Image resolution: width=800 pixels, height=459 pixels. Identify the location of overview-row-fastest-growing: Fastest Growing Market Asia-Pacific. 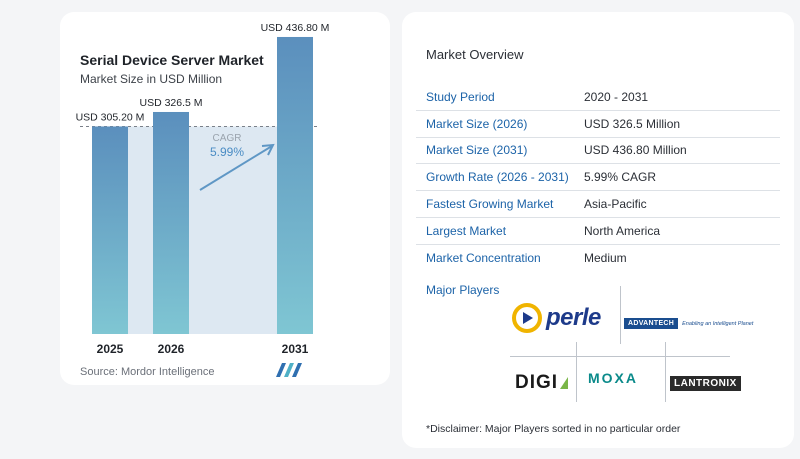
(598, 204).